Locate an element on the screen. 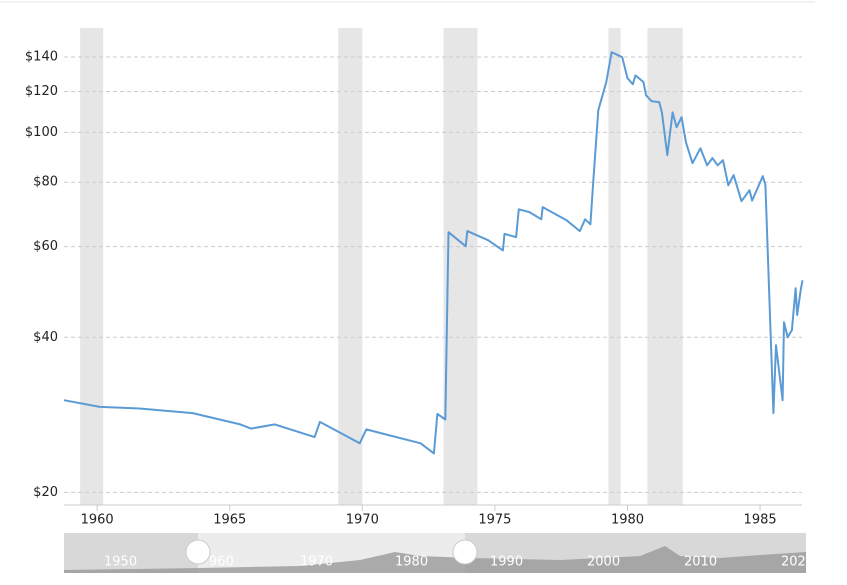 The image size is (847, 585). navigator-label: 1950 is located at coordinates (120, 562).